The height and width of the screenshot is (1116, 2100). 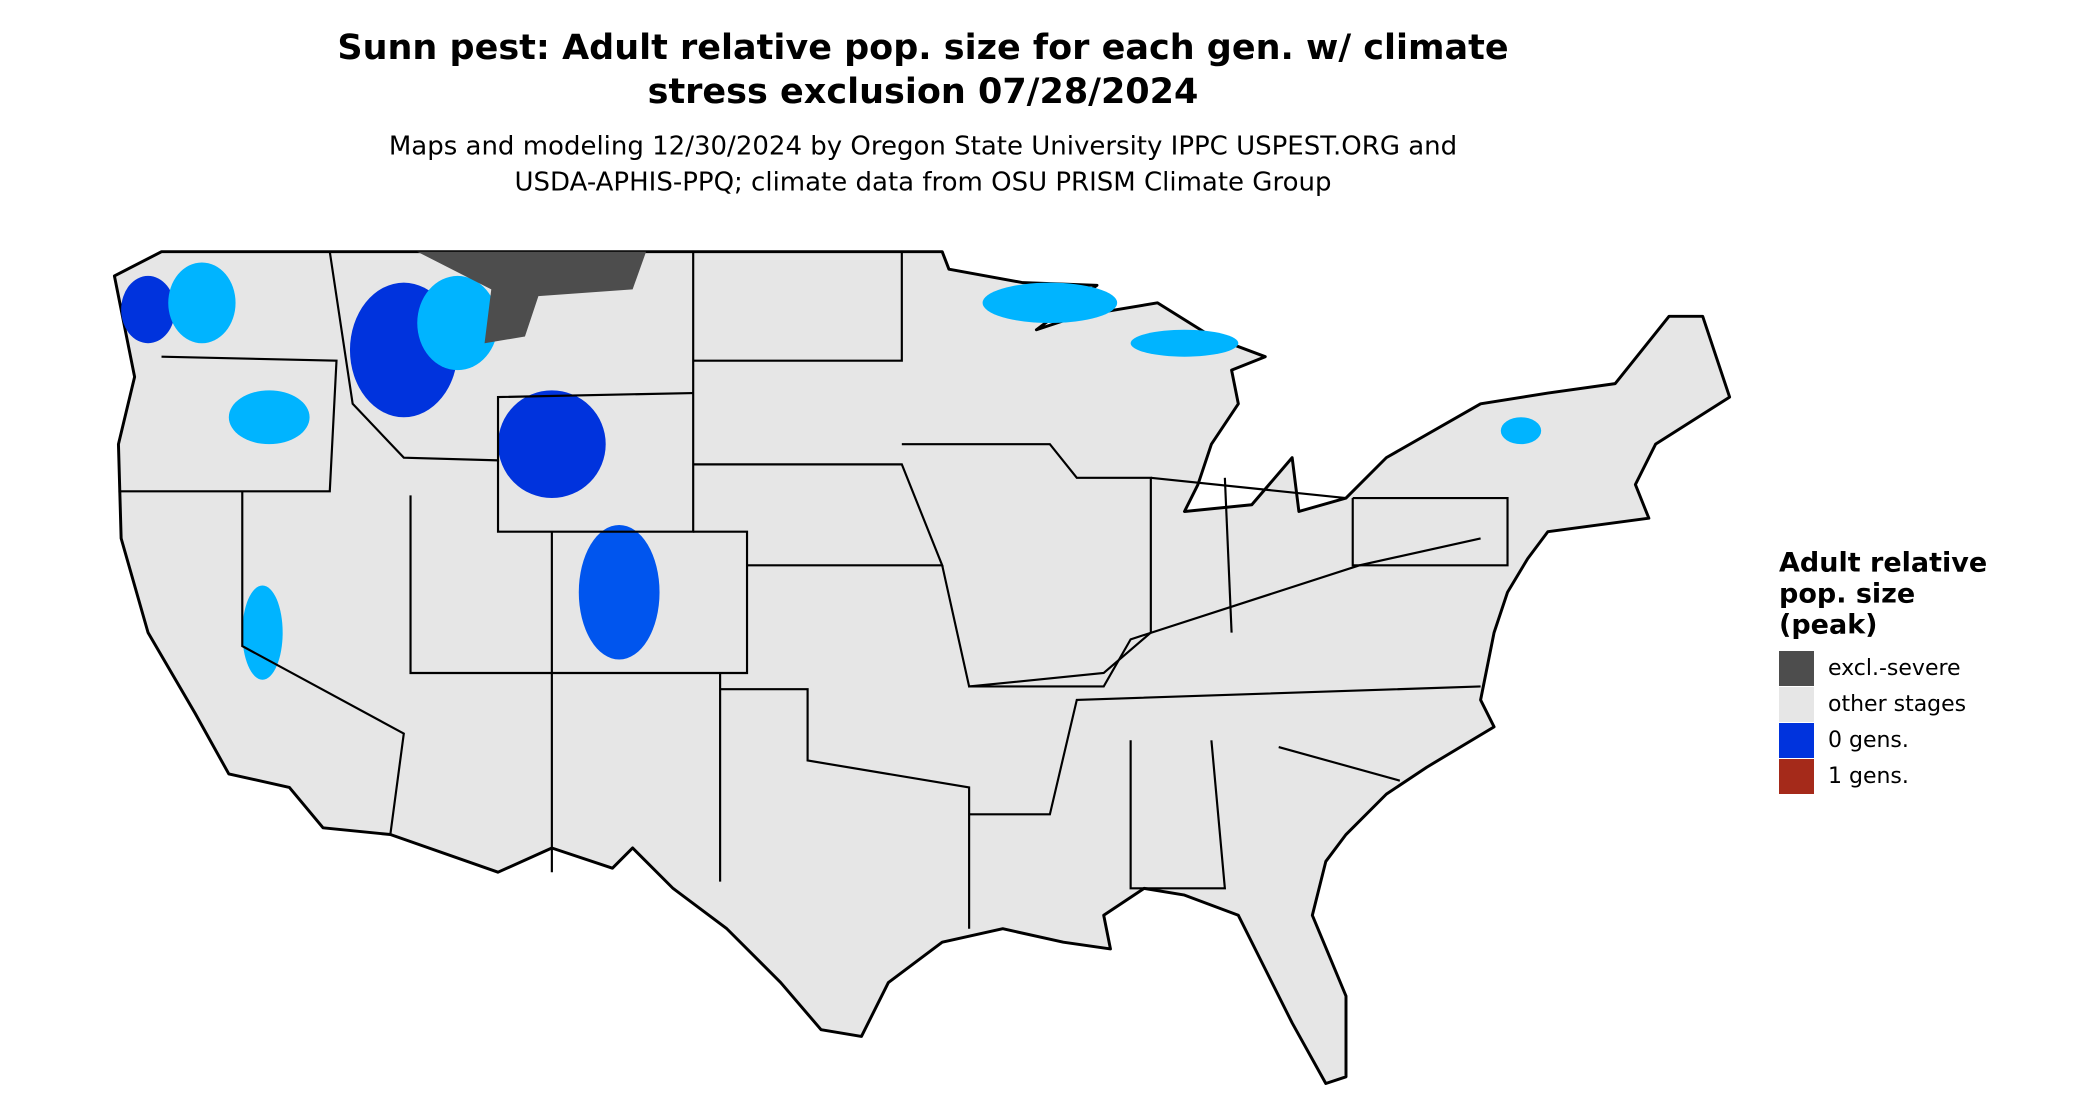 I want to click on legend-label: excl.-severe, so click(x=1894, y=668).